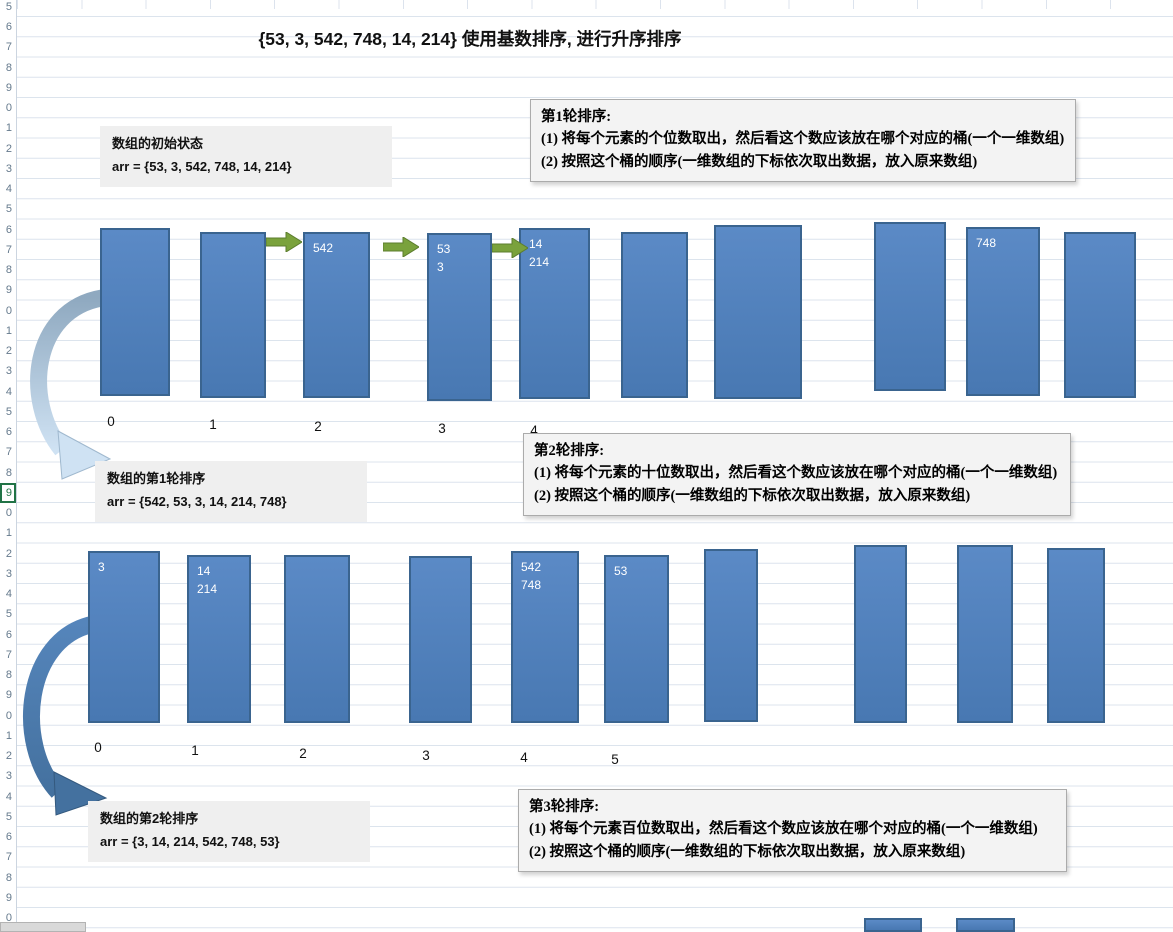 The width and height of the screenshot is (1173, 932). I want to click on bucket-bar-r2-5: 53, so click(636, 639).